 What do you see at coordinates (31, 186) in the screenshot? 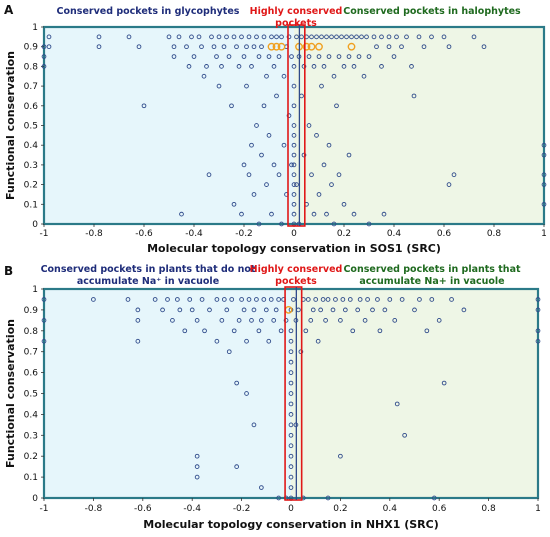
I see `y-tick-label: 0.2` at bounding box center [31, 186].